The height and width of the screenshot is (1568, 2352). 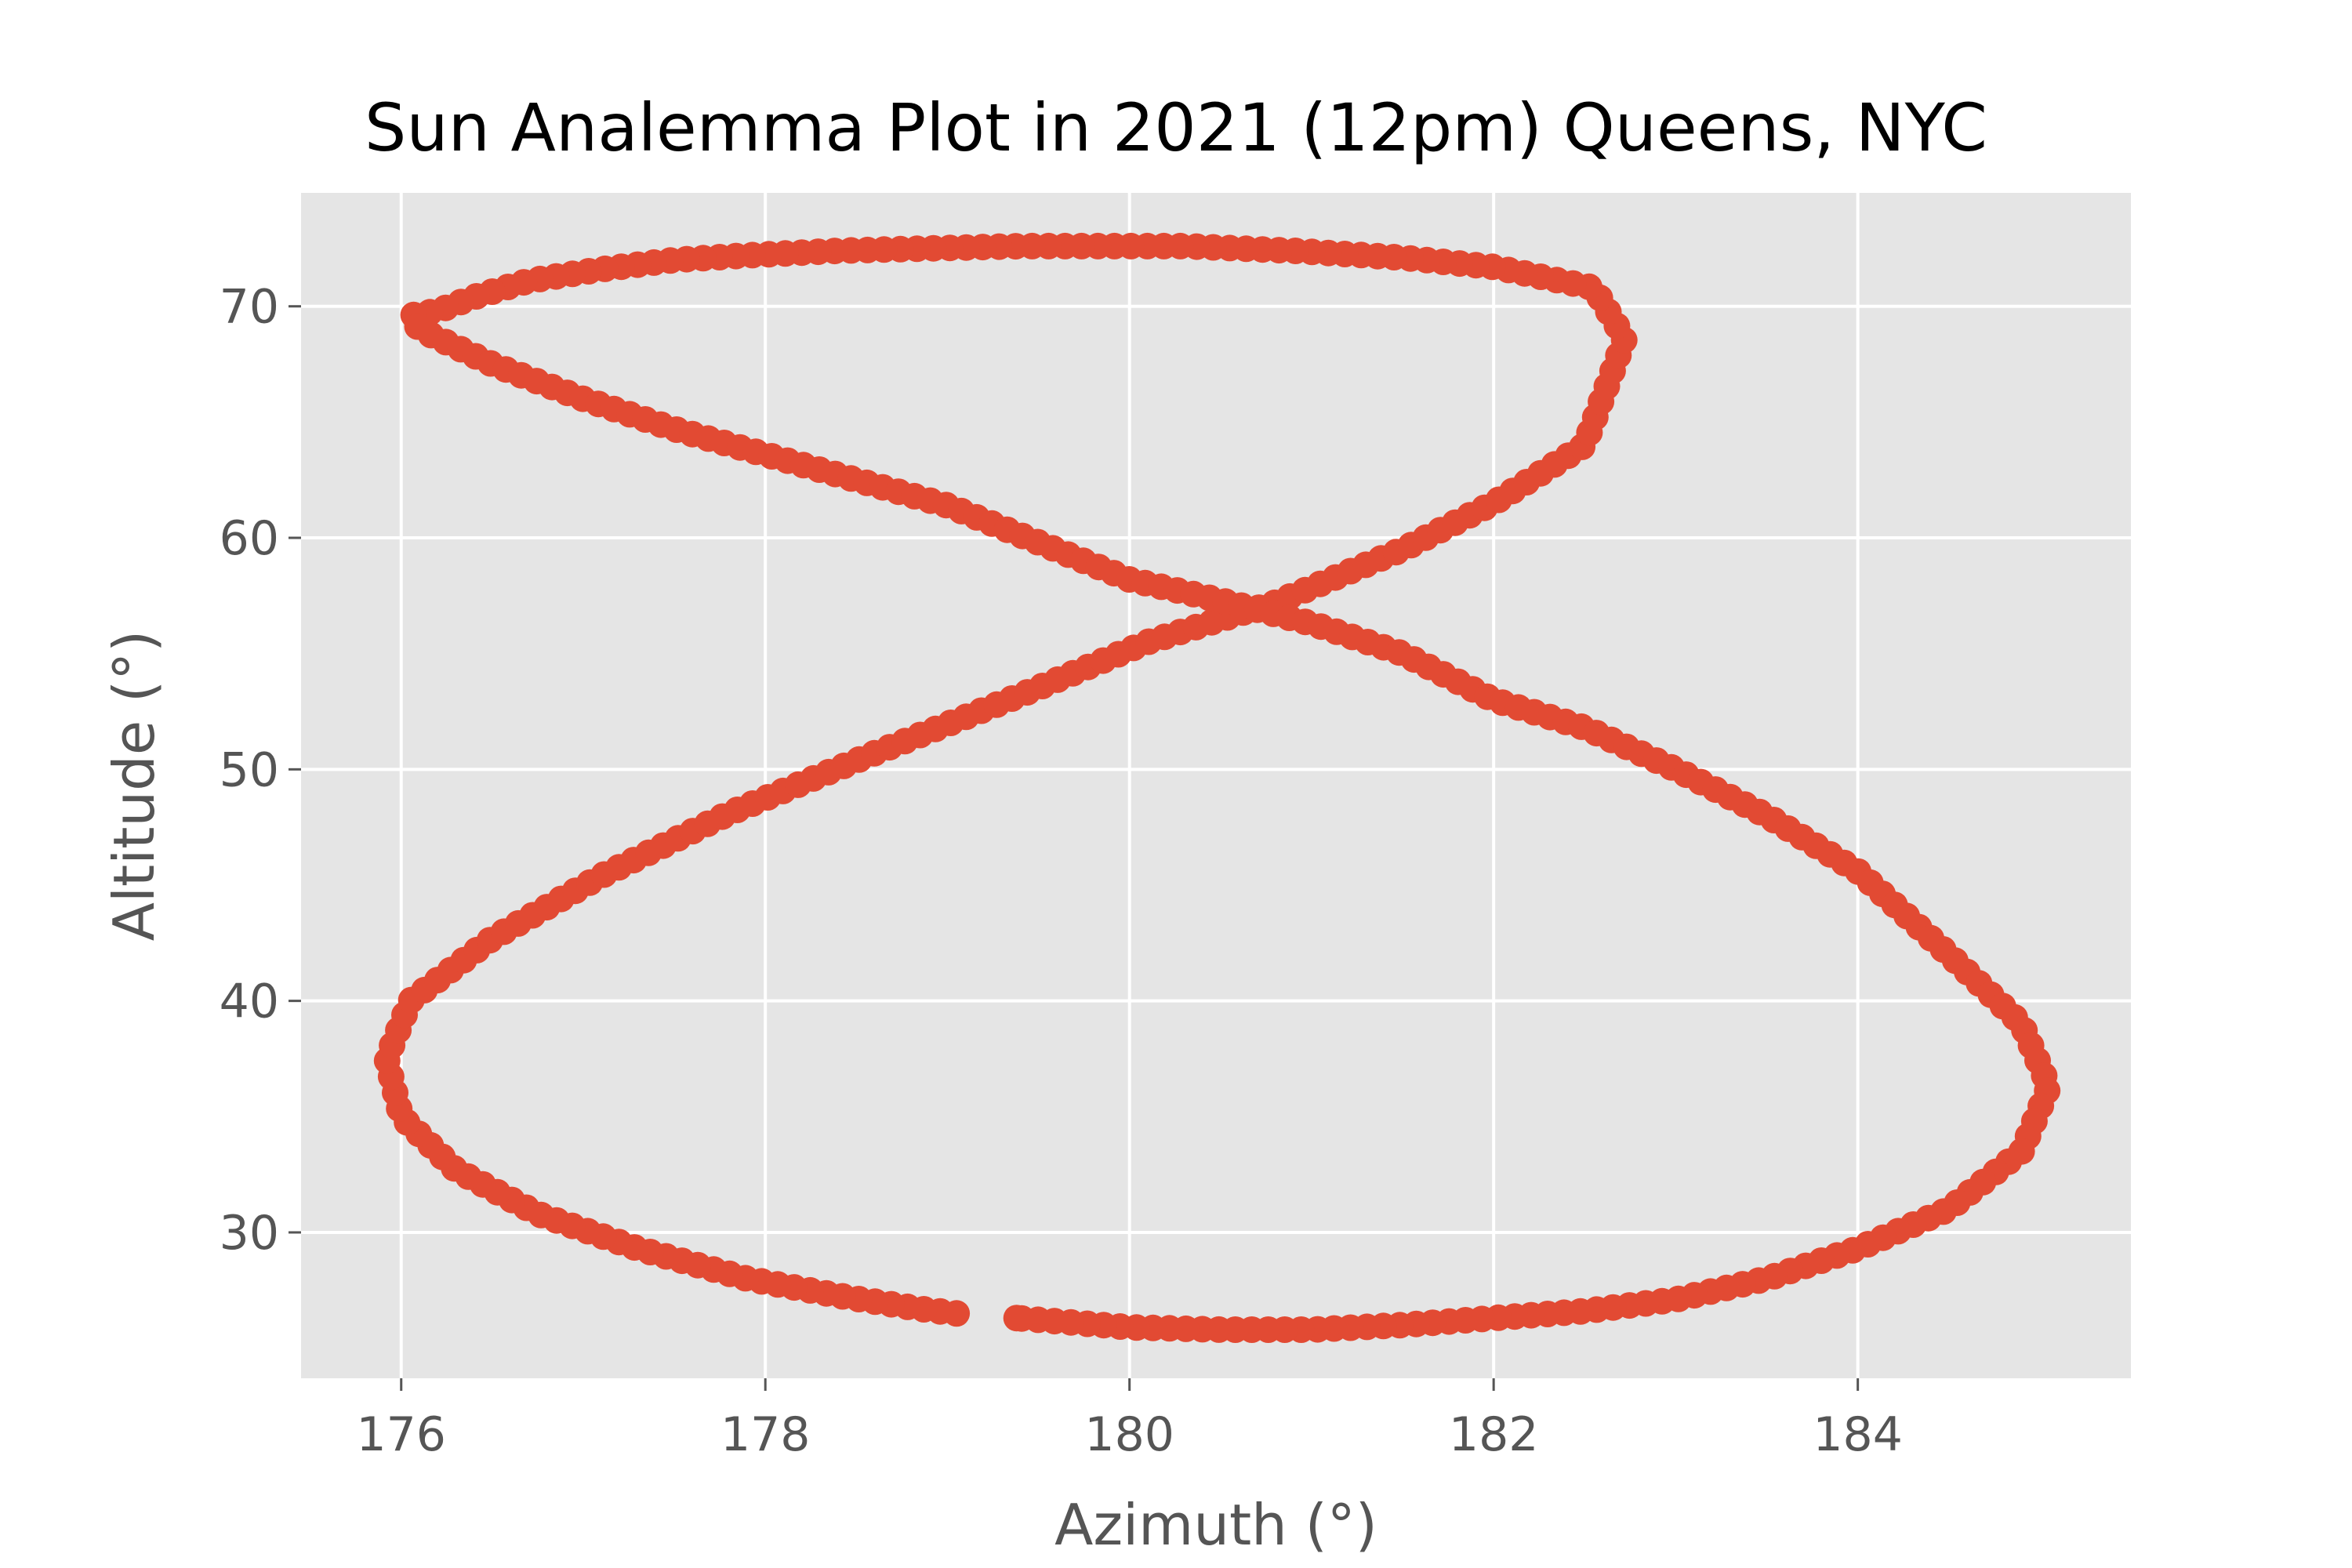 I want to click on y-tick-label: 50, so click(x=249, y=769).